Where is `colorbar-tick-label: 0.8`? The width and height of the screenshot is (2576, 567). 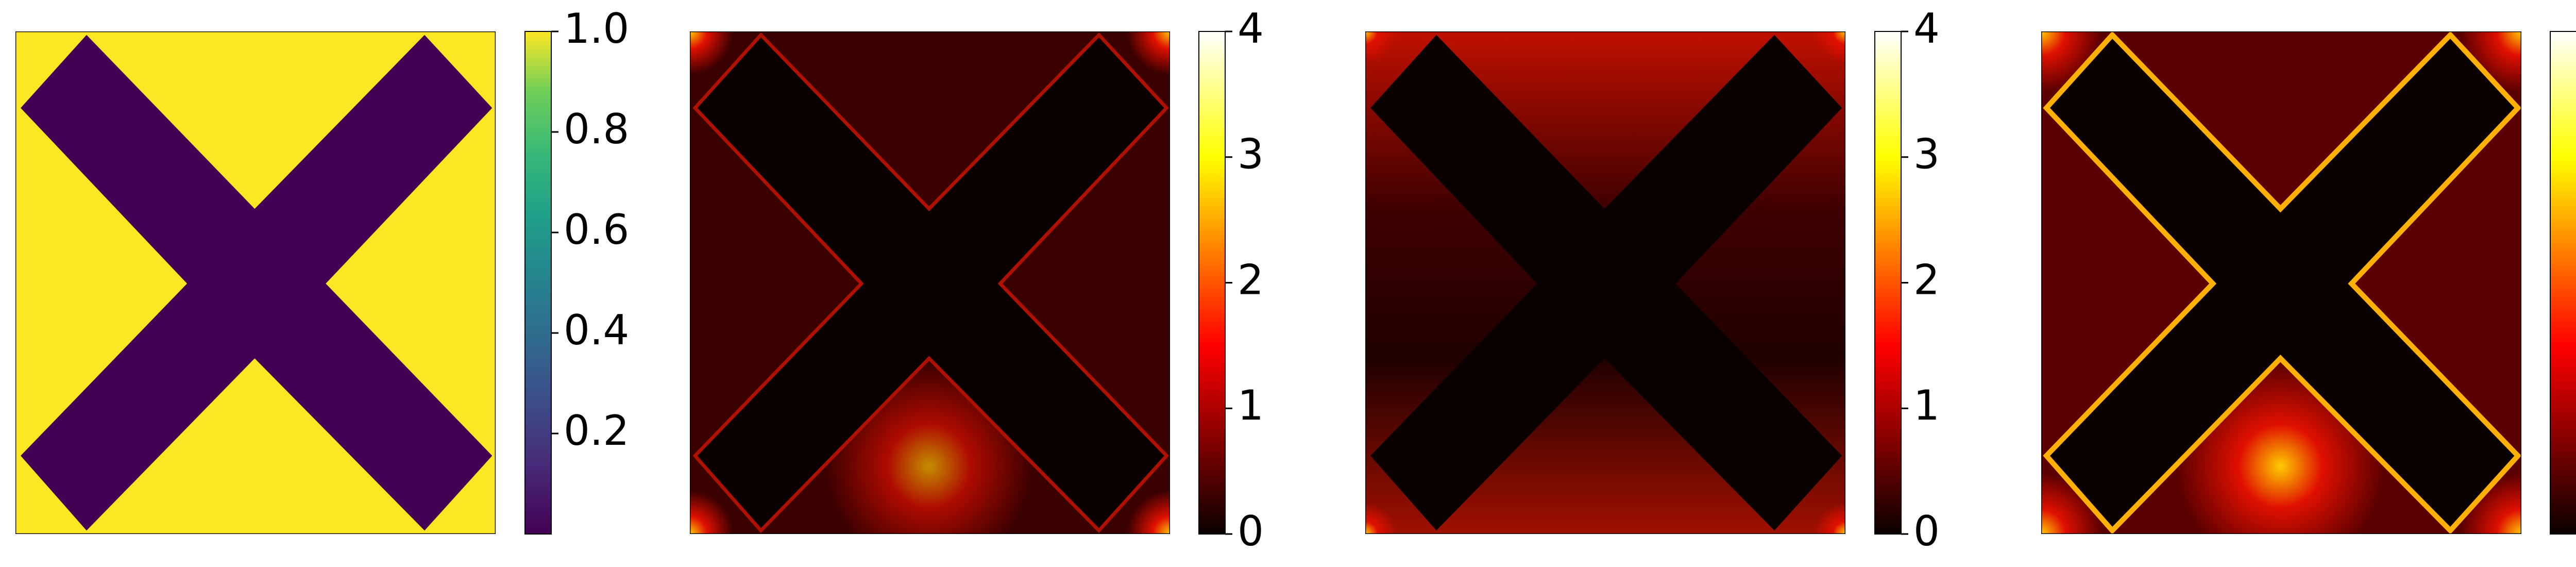
colorbar-tick-label: 0.8 is located at coordinates (596, 129).